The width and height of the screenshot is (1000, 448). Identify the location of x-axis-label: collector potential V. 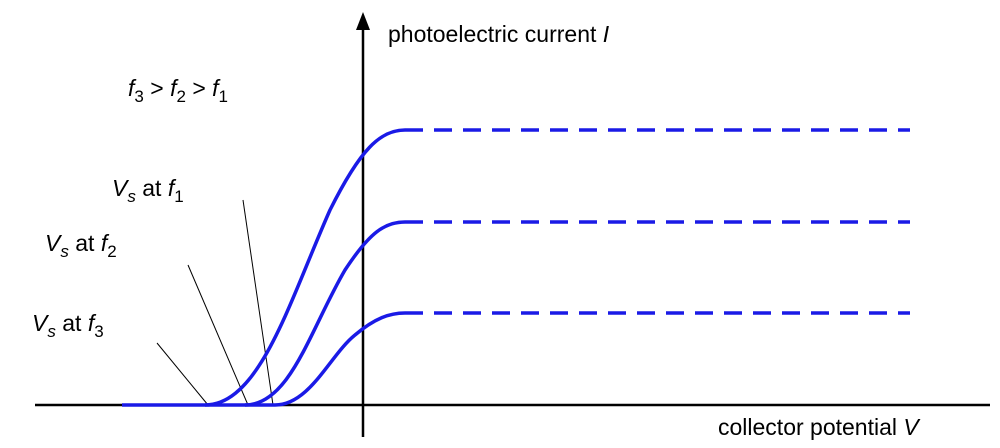
(819, 427).